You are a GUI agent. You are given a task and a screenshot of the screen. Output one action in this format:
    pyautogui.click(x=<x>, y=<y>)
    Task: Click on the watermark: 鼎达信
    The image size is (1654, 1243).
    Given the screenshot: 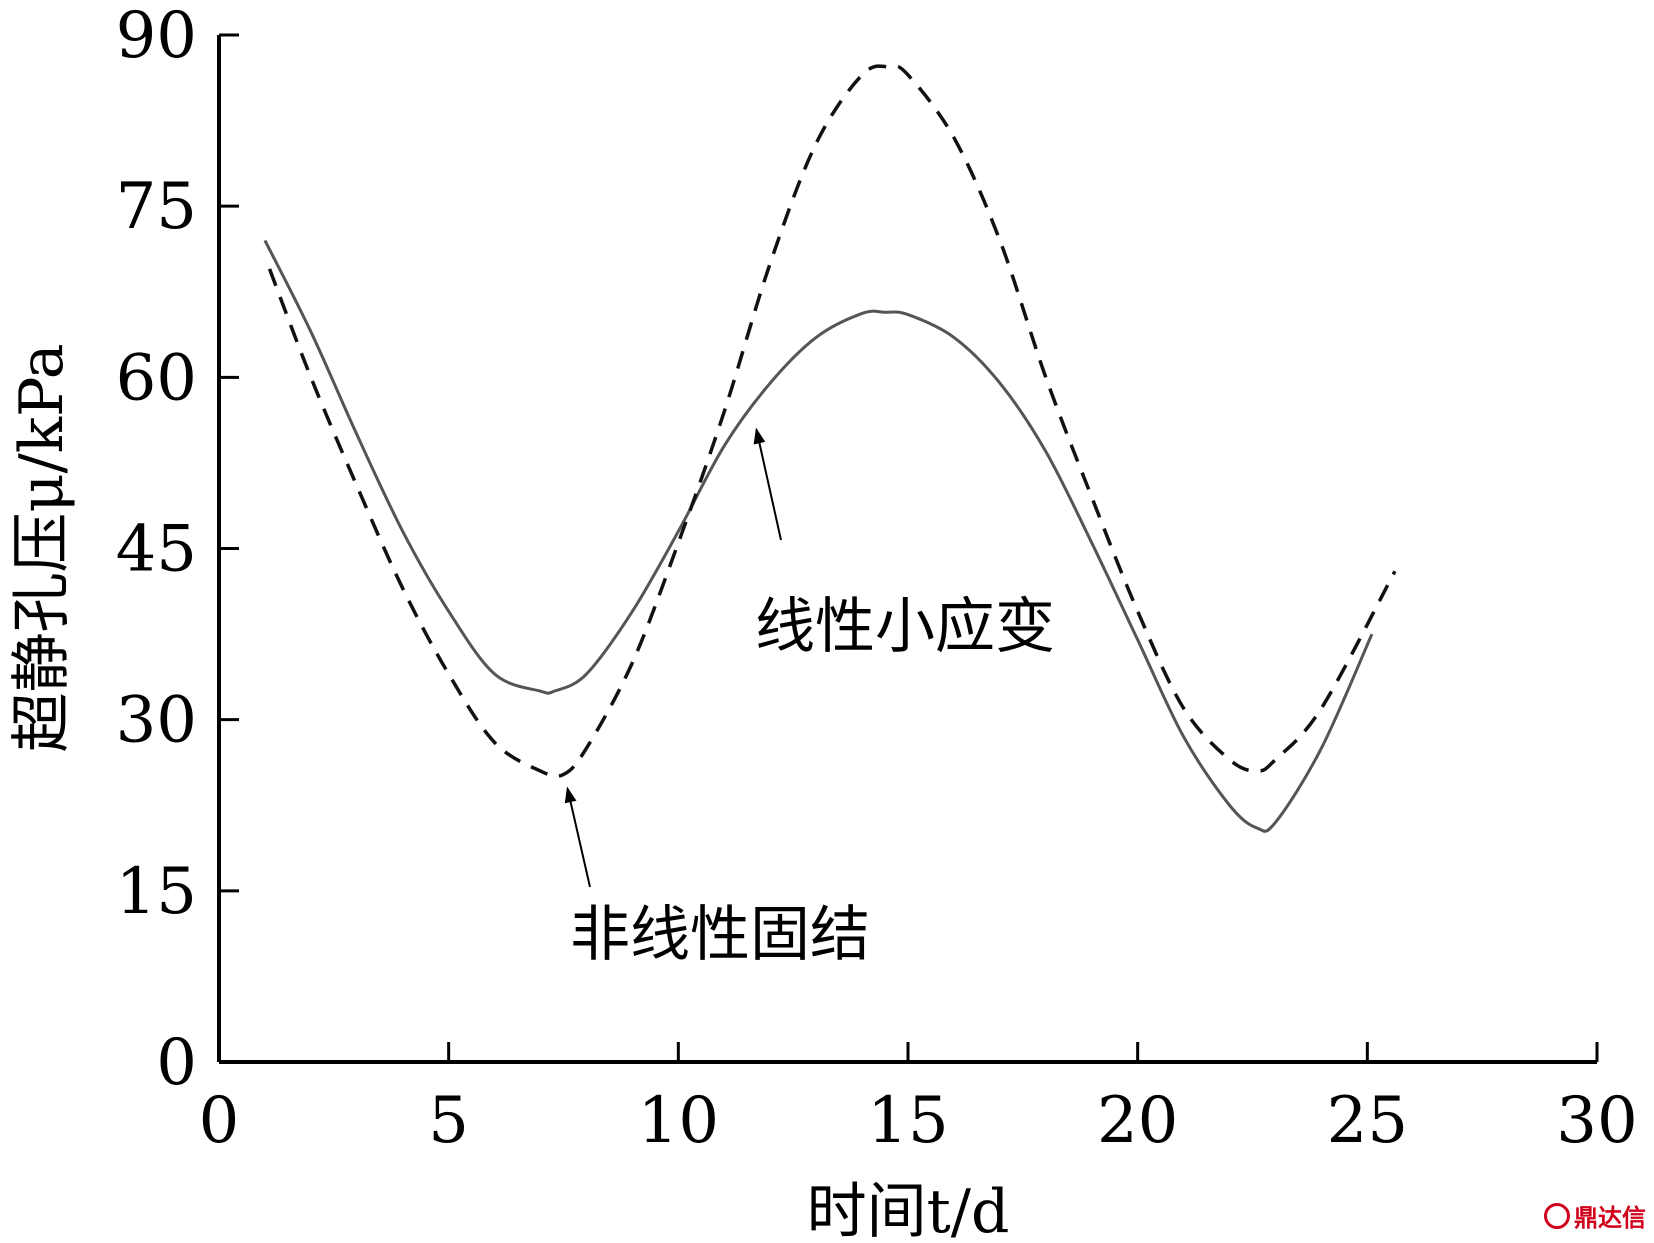 What is the action you would take?
    pyautogui.click(x=1595, y=1215)
    